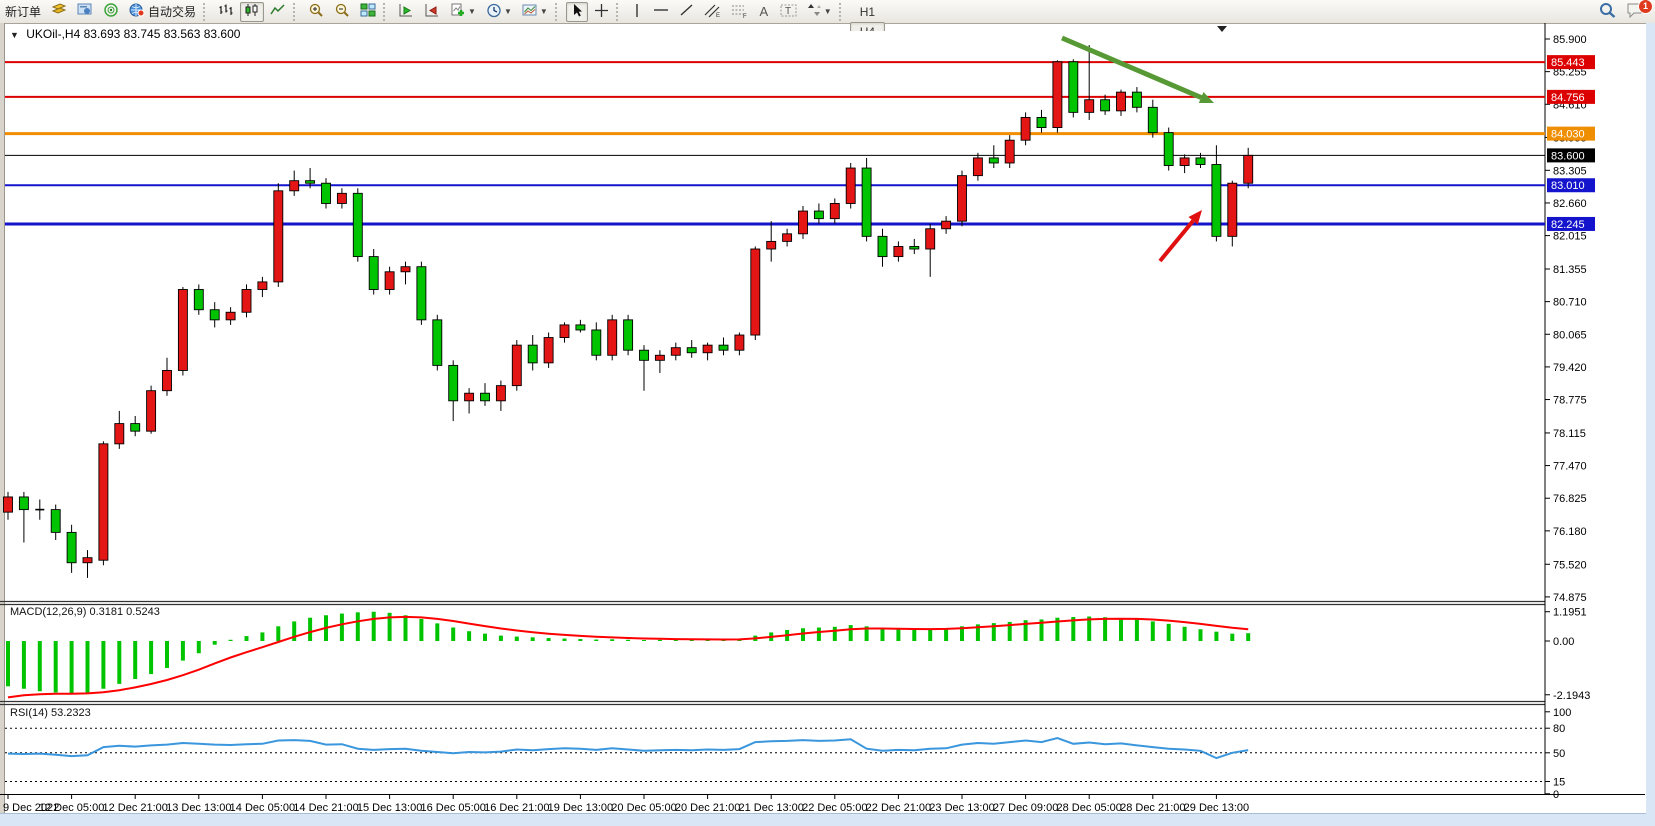 The width and height of the screenshot is (1655, 826). I want to click on trendline-tool-button, so click(686, 12).